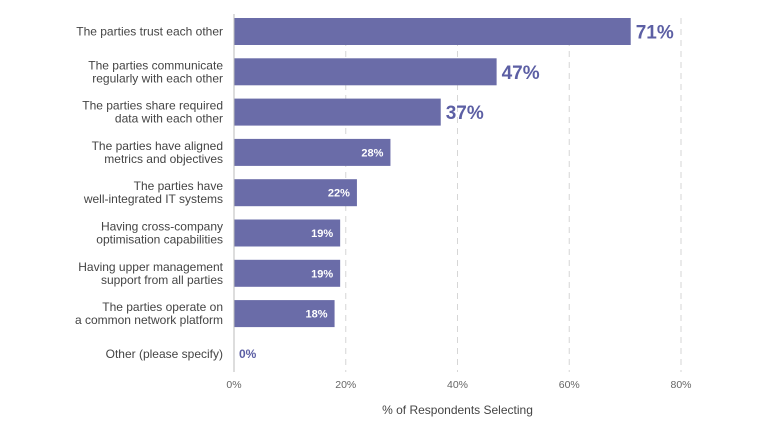  What do you see at coordinates (157, 146) in the screenshot?
I see `category-label: The parties have aligned` at bounding box center [157, 146].